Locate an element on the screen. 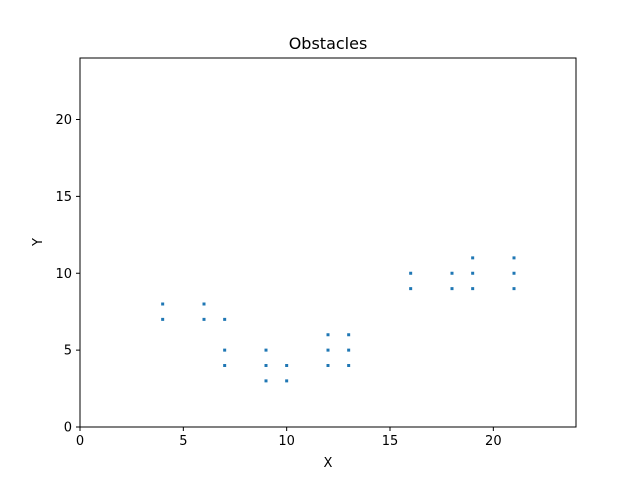  x-tick-label: 10 is located at coordinates (286, 441).